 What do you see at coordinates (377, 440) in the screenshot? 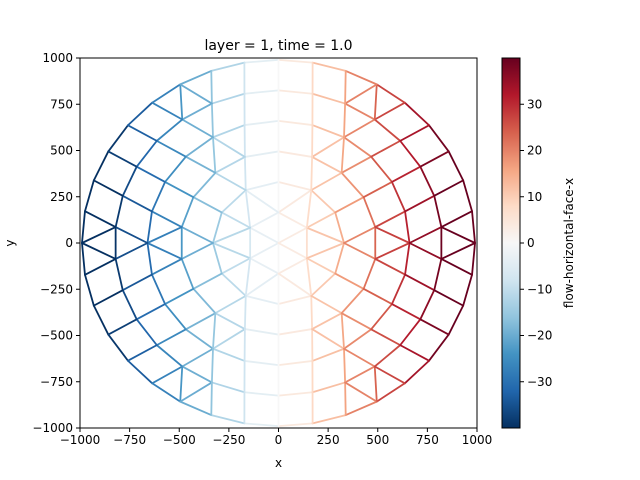
I see `x-tick-label: 500` at bounding box center [377, 440].